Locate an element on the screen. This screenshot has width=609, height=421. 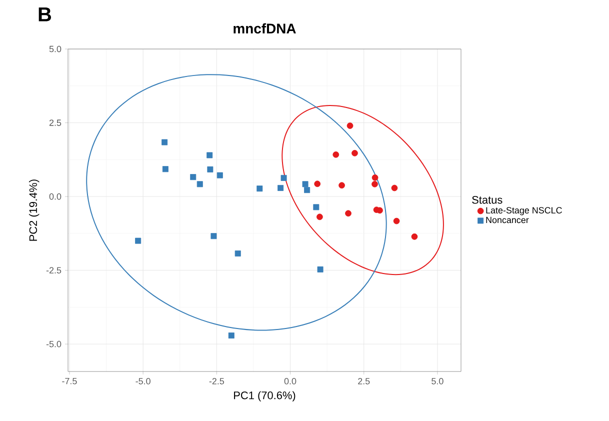
y-tick-label: 0.0 is located at coordinates (55, 196).